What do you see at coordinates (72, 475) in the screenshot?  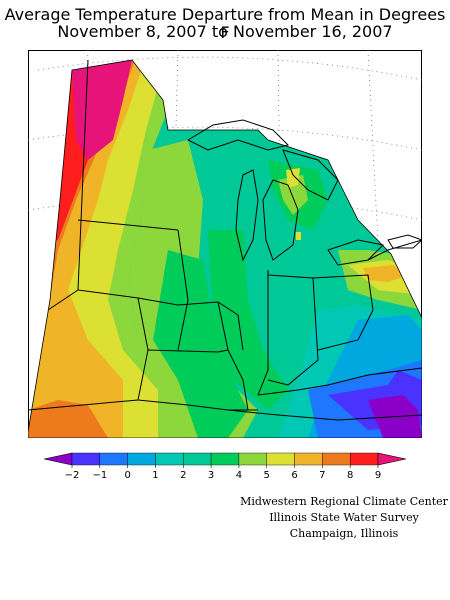 I see `legend-tick-label: −2` at bounding box center [72, 475].